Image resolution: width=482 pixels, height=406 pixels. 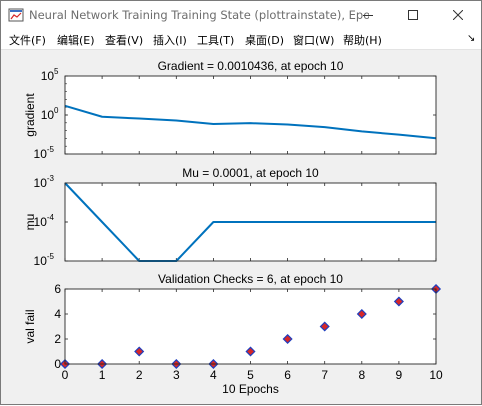 I want to click on y-tick-label: 6, so click(x=57, y=289).